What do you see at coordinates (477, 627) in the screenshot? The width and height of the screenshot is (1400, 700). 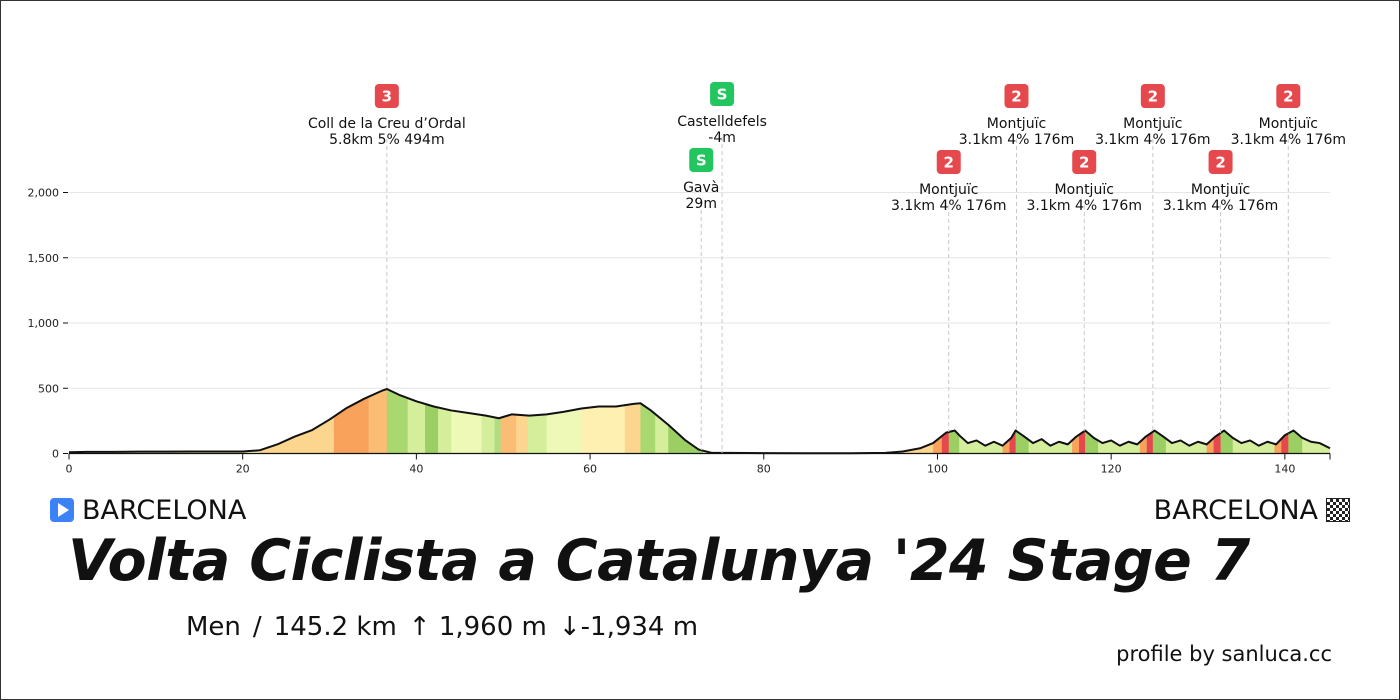 I see `elevation-gain-value: ↑ 1,960 m` at bounding box center [477, 627].